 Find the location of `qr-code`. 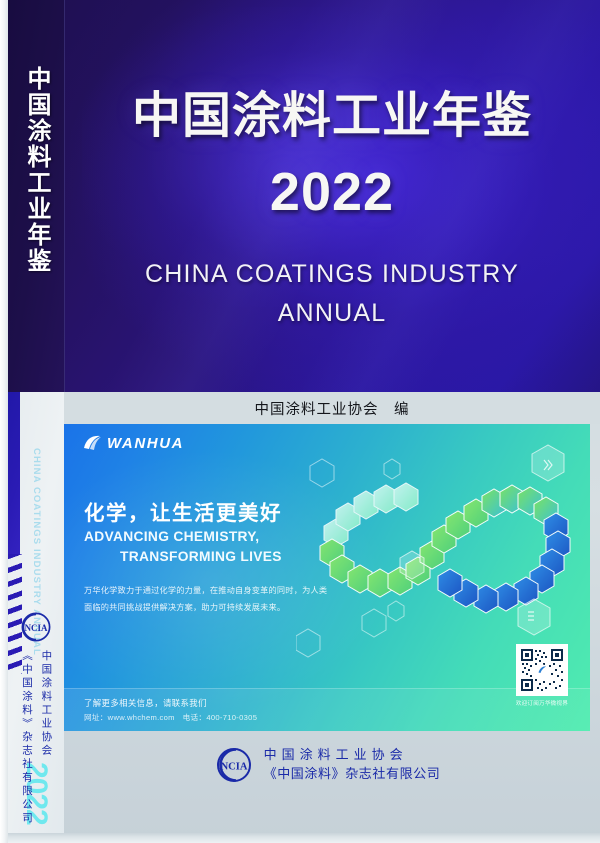

qr-code is located at coordinates (541, 670).